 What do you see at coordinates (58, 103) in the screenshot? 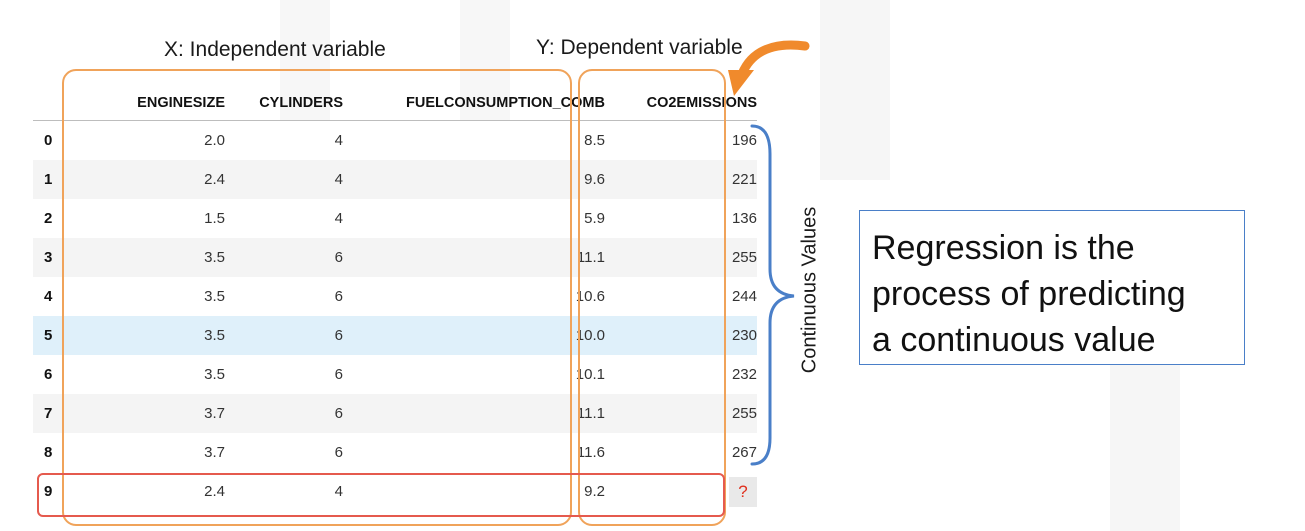
I see `index-header` at bounding box center [58, 103].